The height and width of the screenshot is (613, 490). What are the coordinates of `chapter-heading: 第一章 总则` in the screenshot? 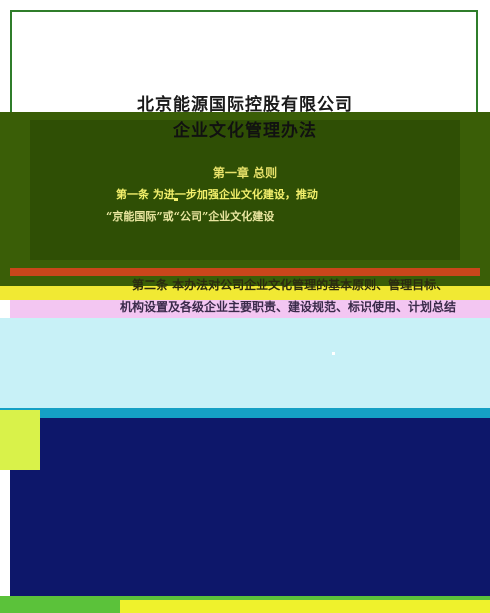 It's located at (245, 173).